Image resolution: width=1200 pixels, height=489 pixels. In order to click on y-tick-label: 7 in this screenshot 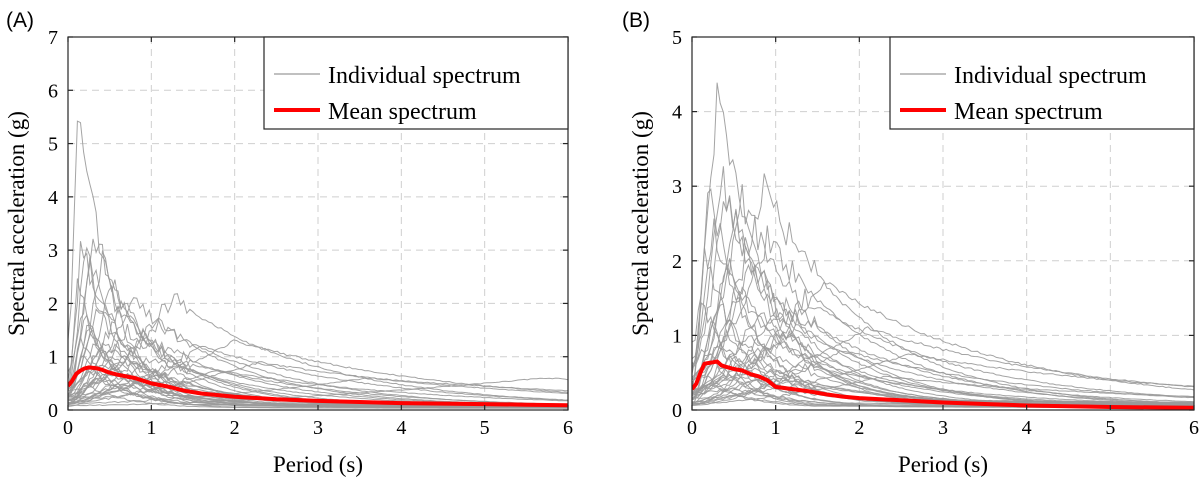, I will do `click(53, 38)`.